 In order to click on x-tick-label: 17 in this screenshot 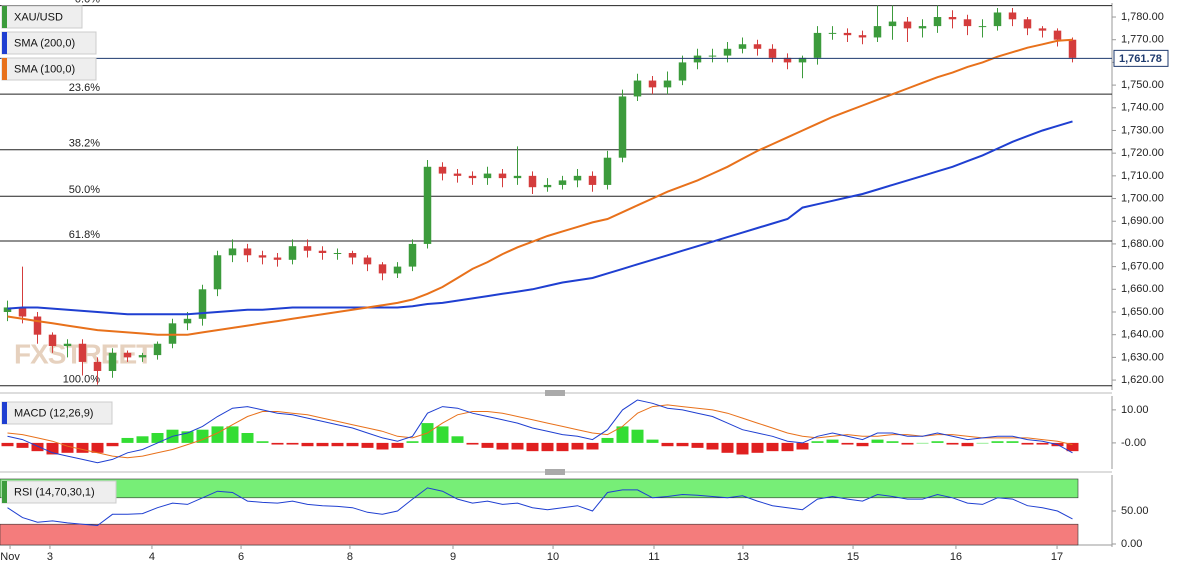, I will do `click(1057, 557)`.